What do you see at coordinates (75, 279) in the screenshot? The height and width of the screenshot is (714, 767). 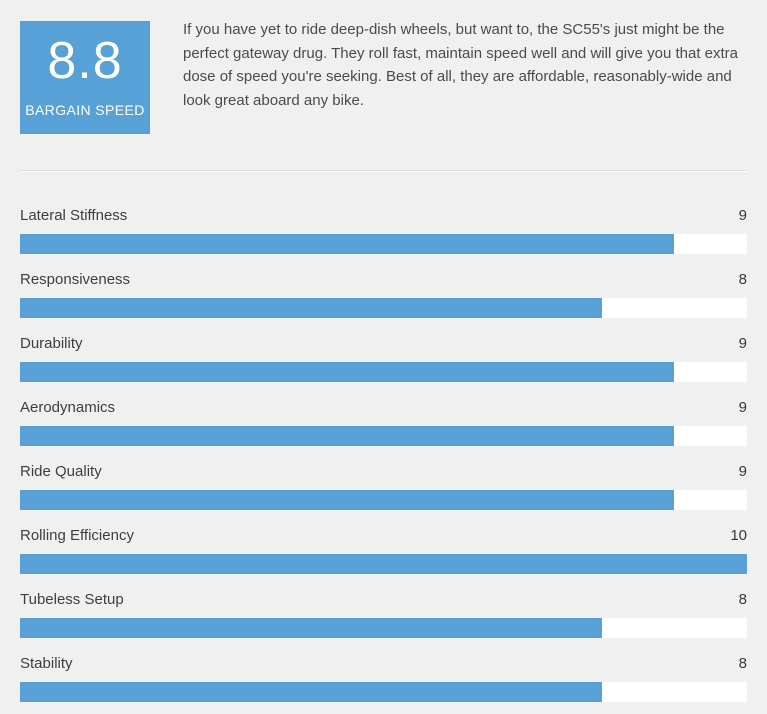 I see `rating-label: Responsiveness` at bounding box center [75, 279].